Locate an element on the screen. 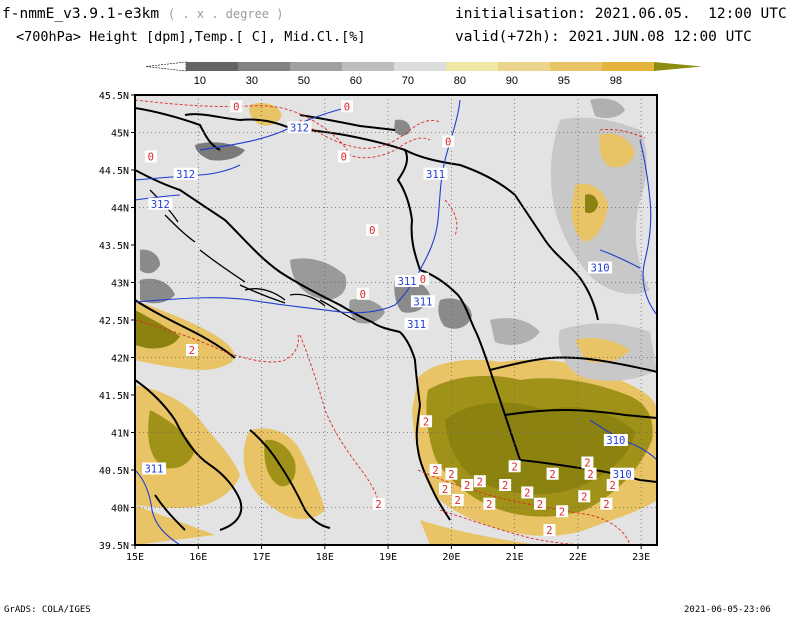 This screenshot has width=800, height=618. colorbar-label: 90 is located at coordinates (512, 81).